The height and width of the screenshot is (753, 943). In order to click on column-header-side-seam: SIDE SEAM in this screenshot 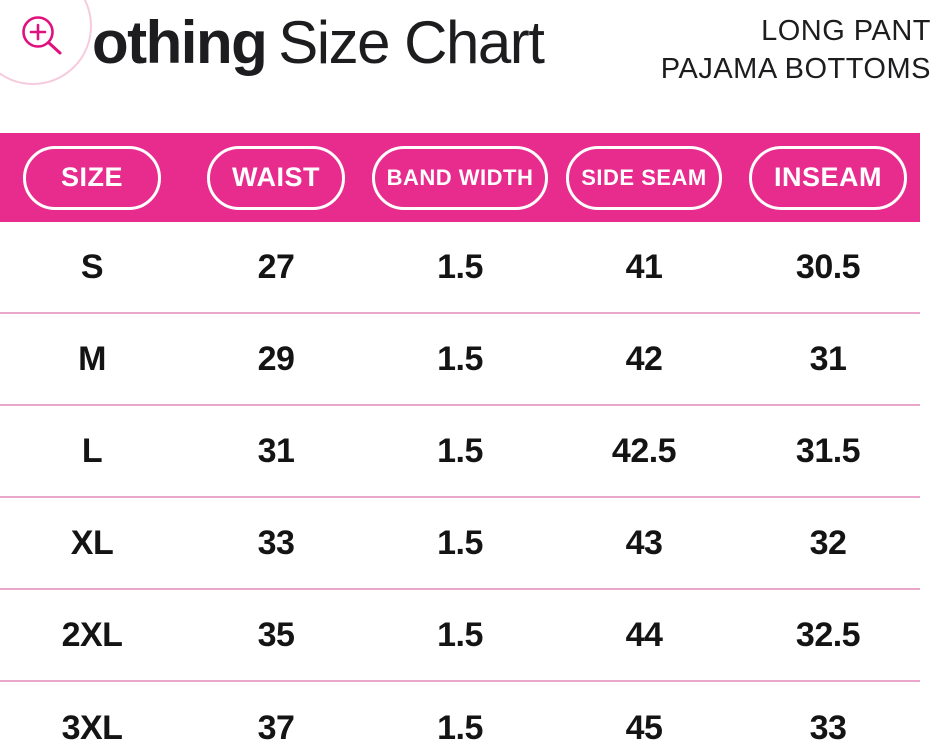, I will do `click(644, 177)`.